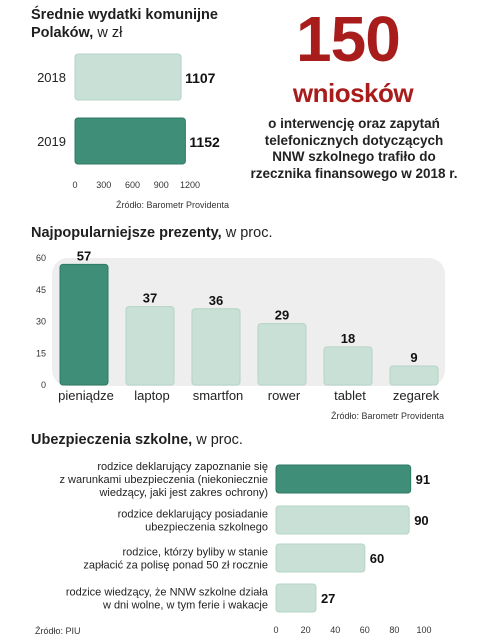  Describe the element at coordinates (41, 290) in the screenshot. I see `gifts-y-tick-label: 45` at that location.